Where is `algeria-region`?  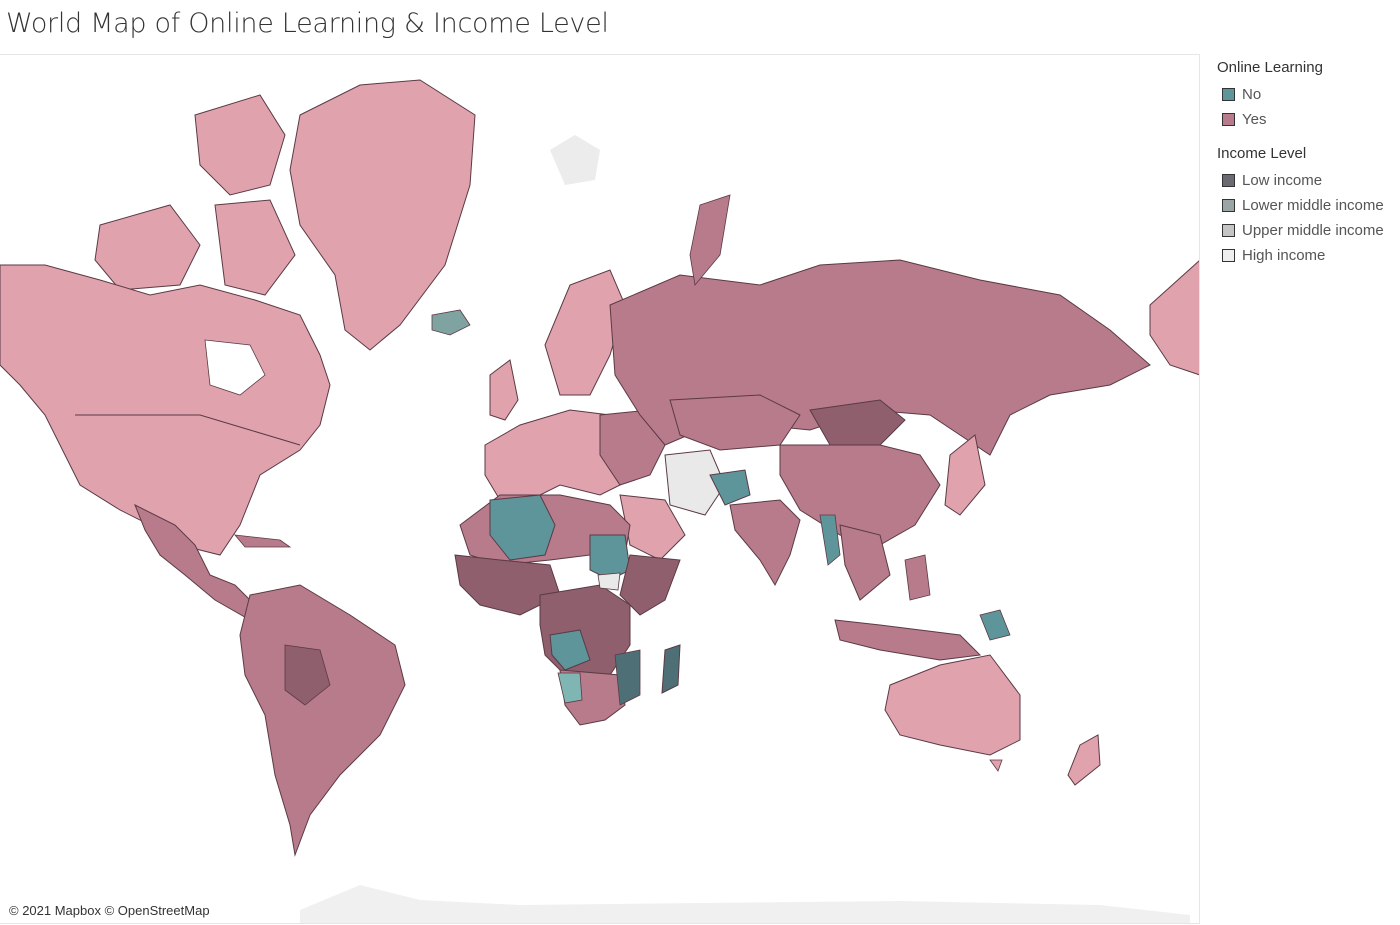
algeria-region is located at coordinates (522, 527).